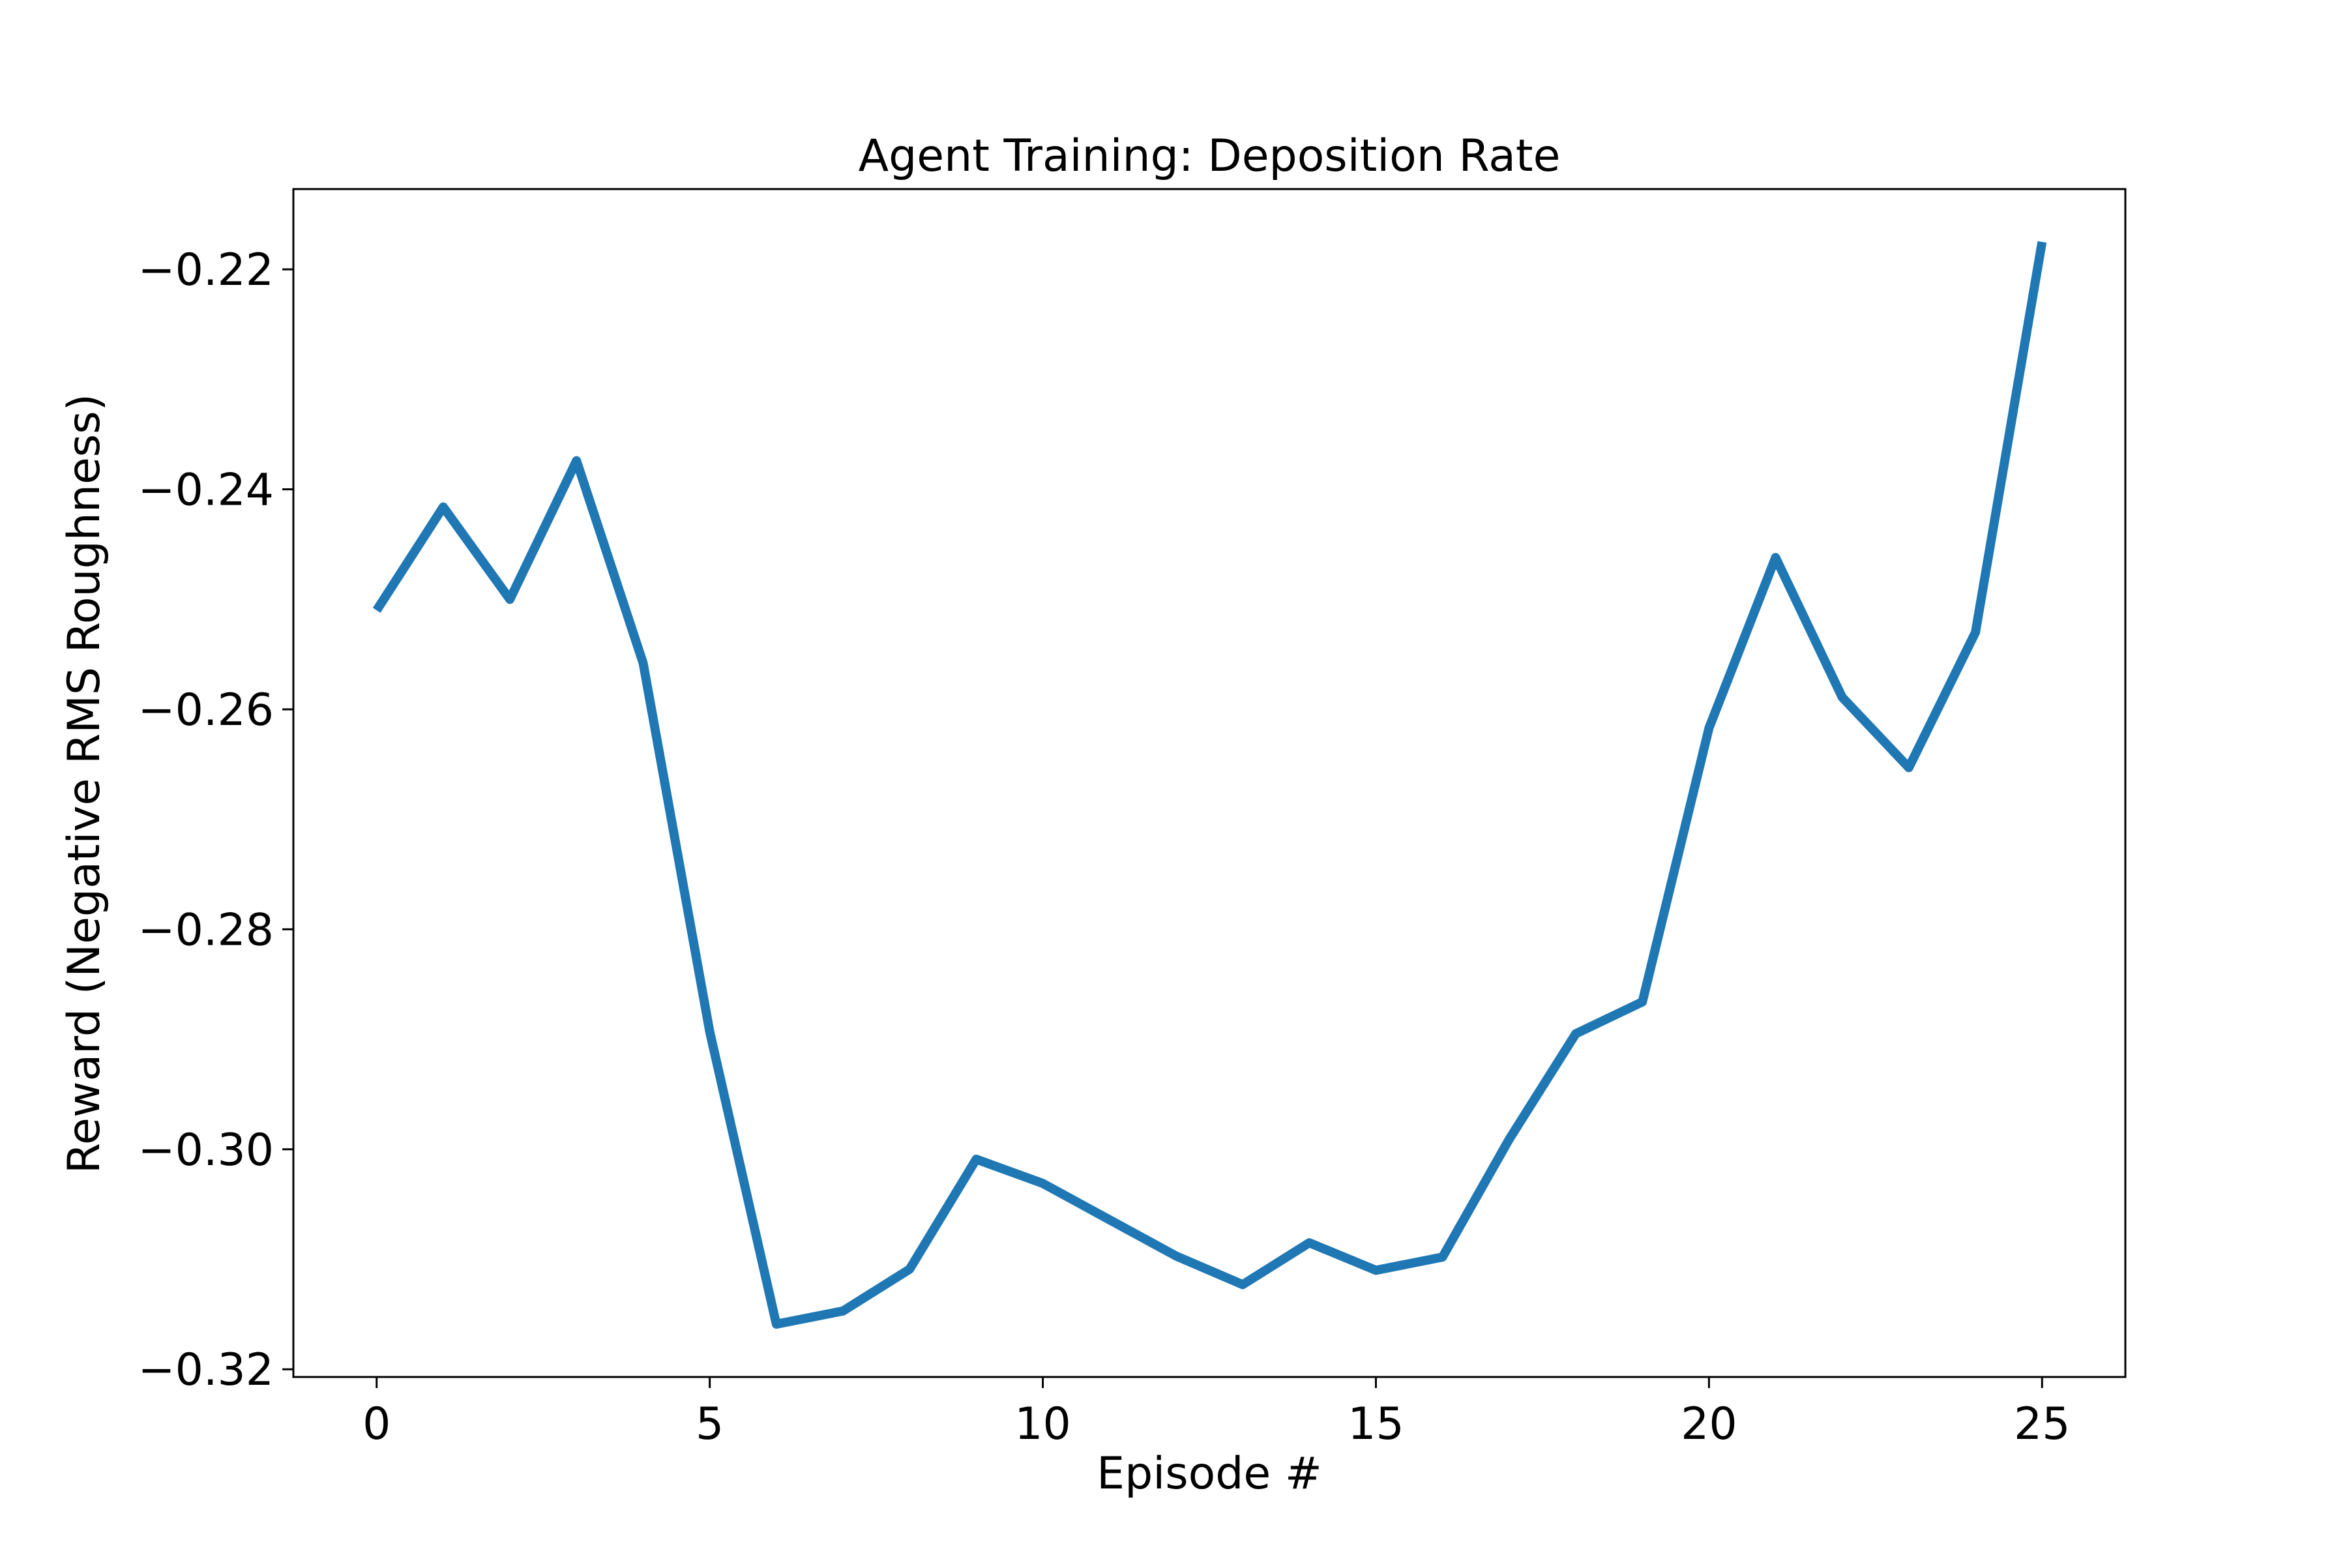 This screenshot has height=1568, width=2347. What do you see at coordinates (1709, 1424) in the screenshot?
I see `x-tick-label: 20` at bounding box center [1709, 1424].